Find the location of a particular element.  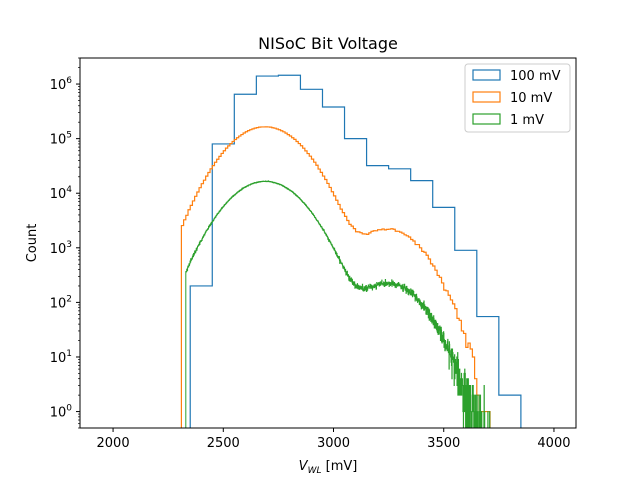

x-axis-label-sub: WL is located at coordinates (315, 471).